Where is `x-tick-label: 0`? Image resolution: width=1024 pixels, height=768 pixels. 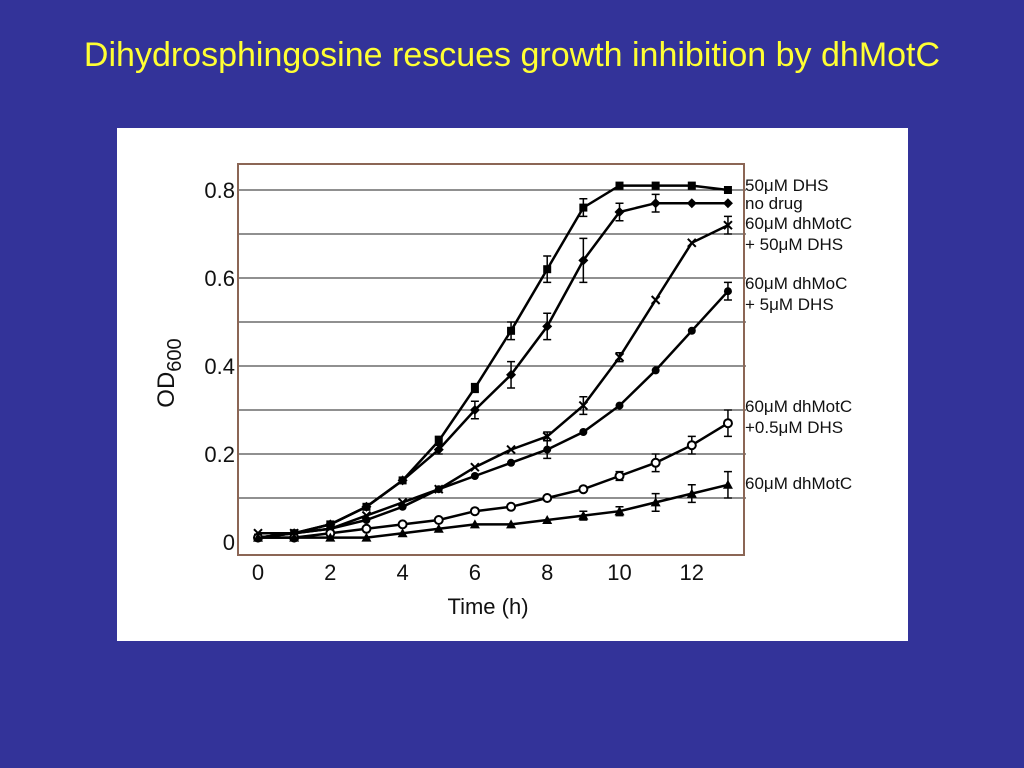
x-tick-label: 0 is located at coordinates (258, 572).